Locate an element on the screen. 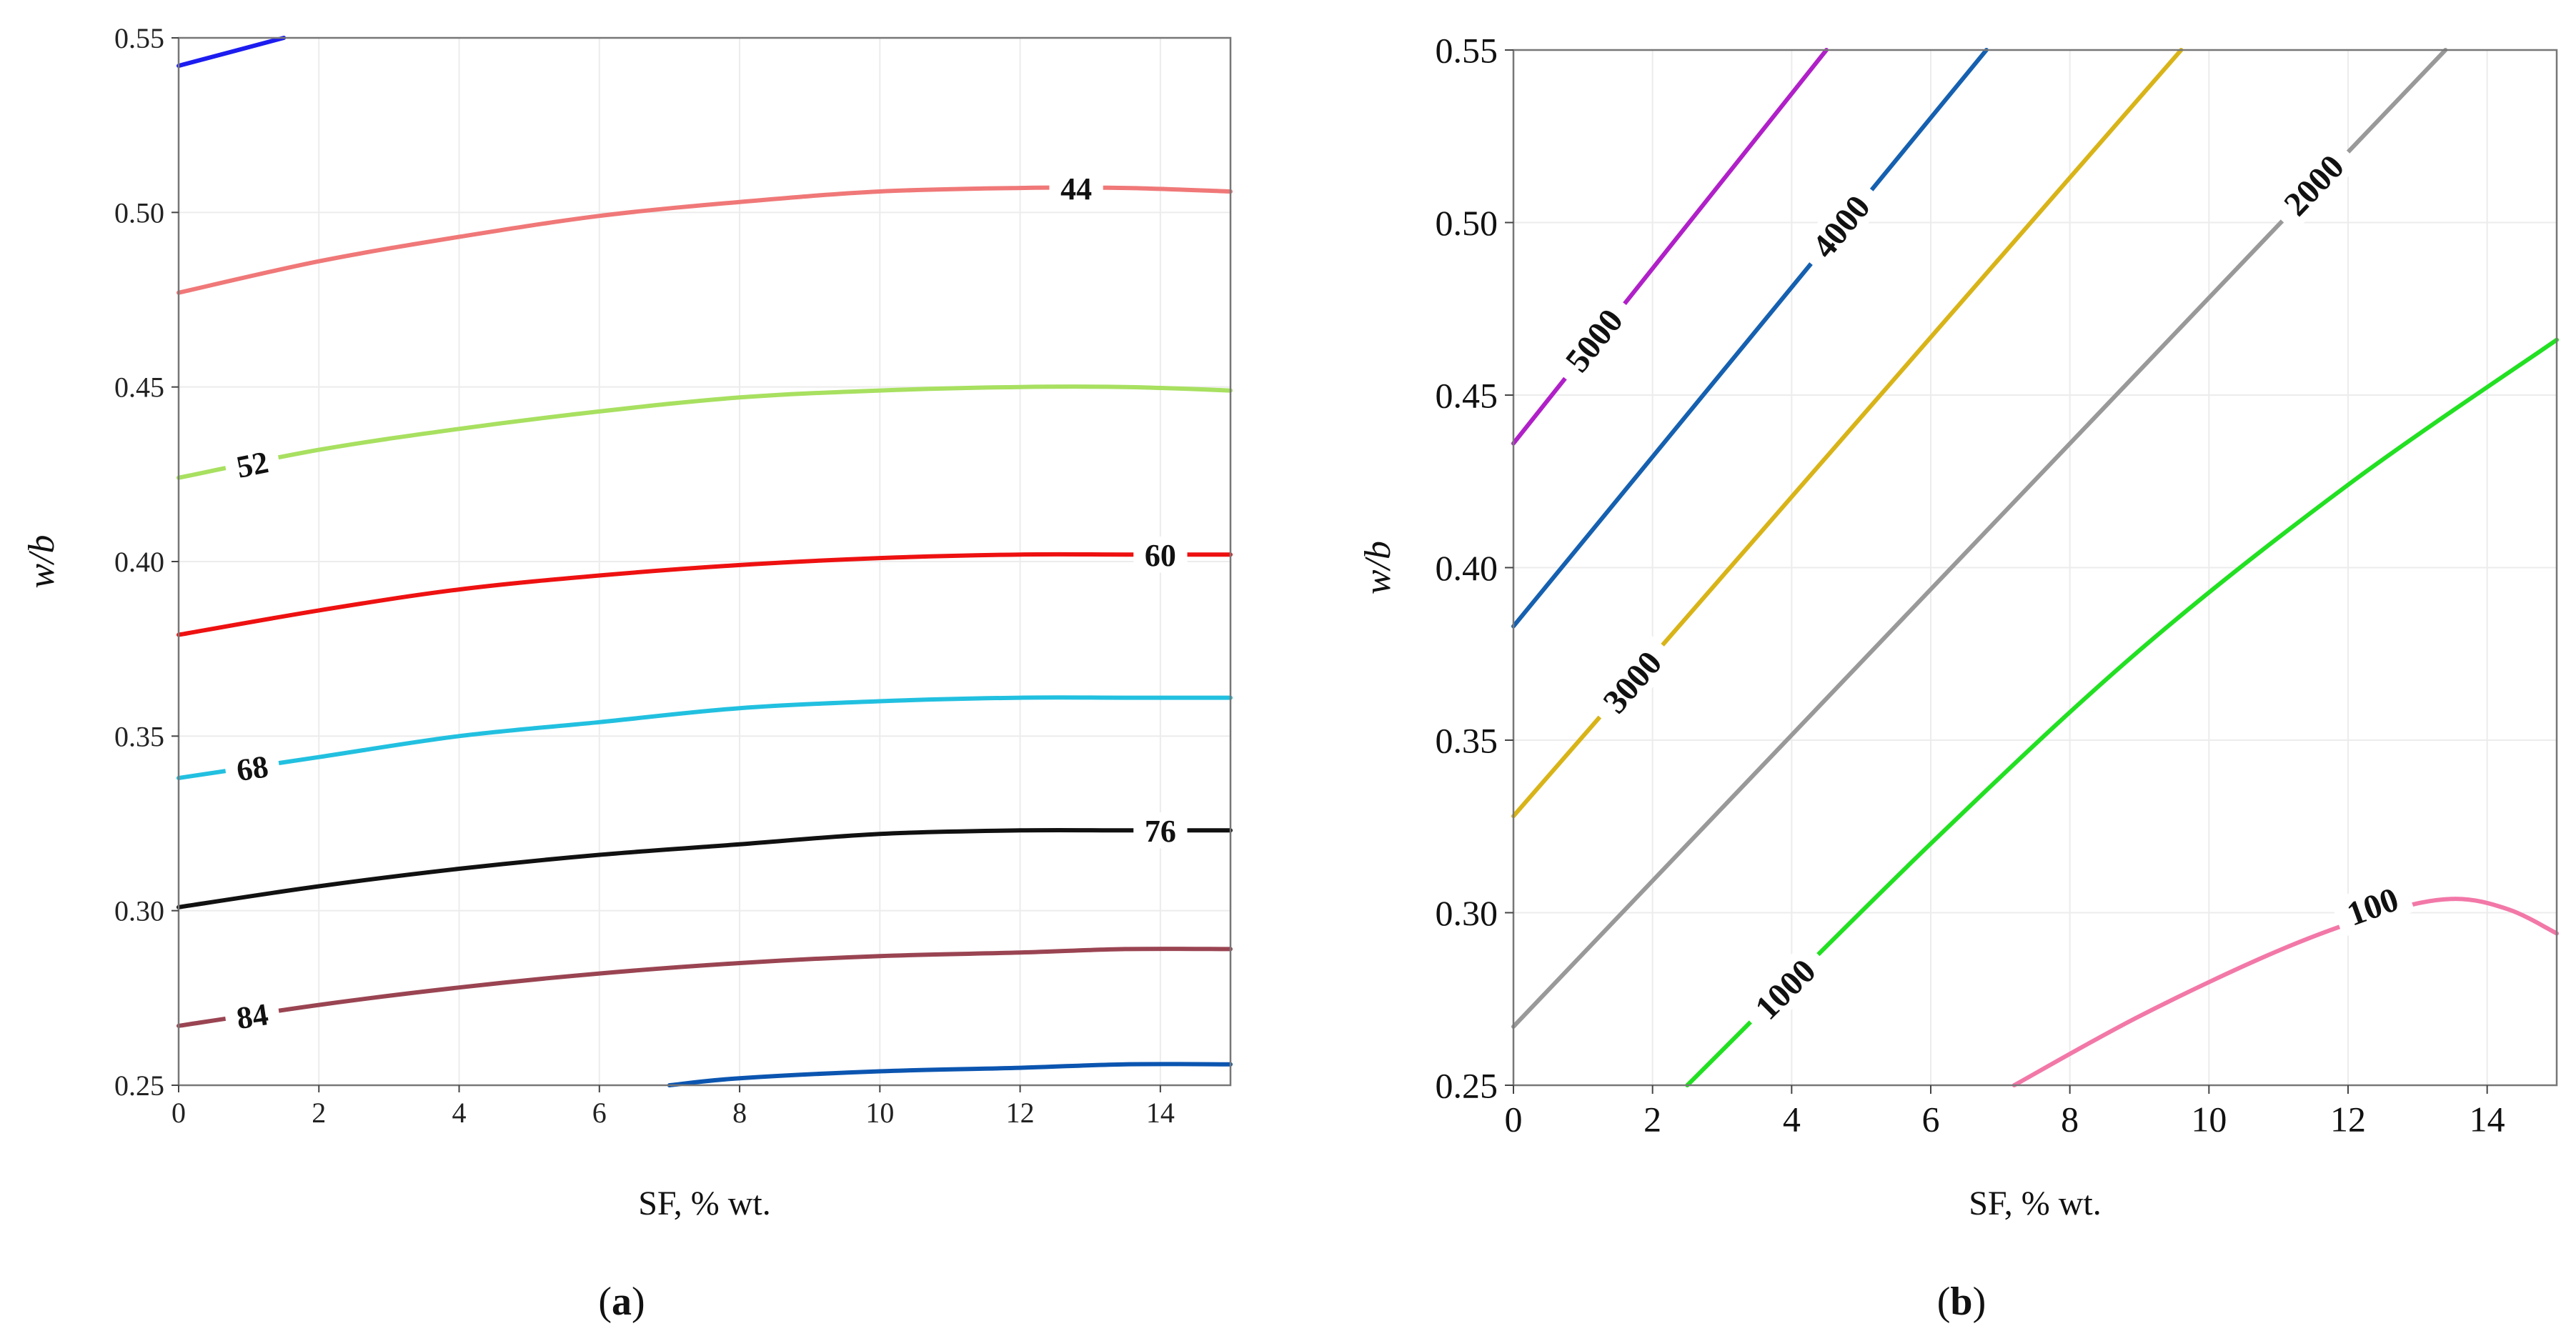 The image size is (2576, 1341). contour-label-76: 76 is located at coordinates (1160, 830).